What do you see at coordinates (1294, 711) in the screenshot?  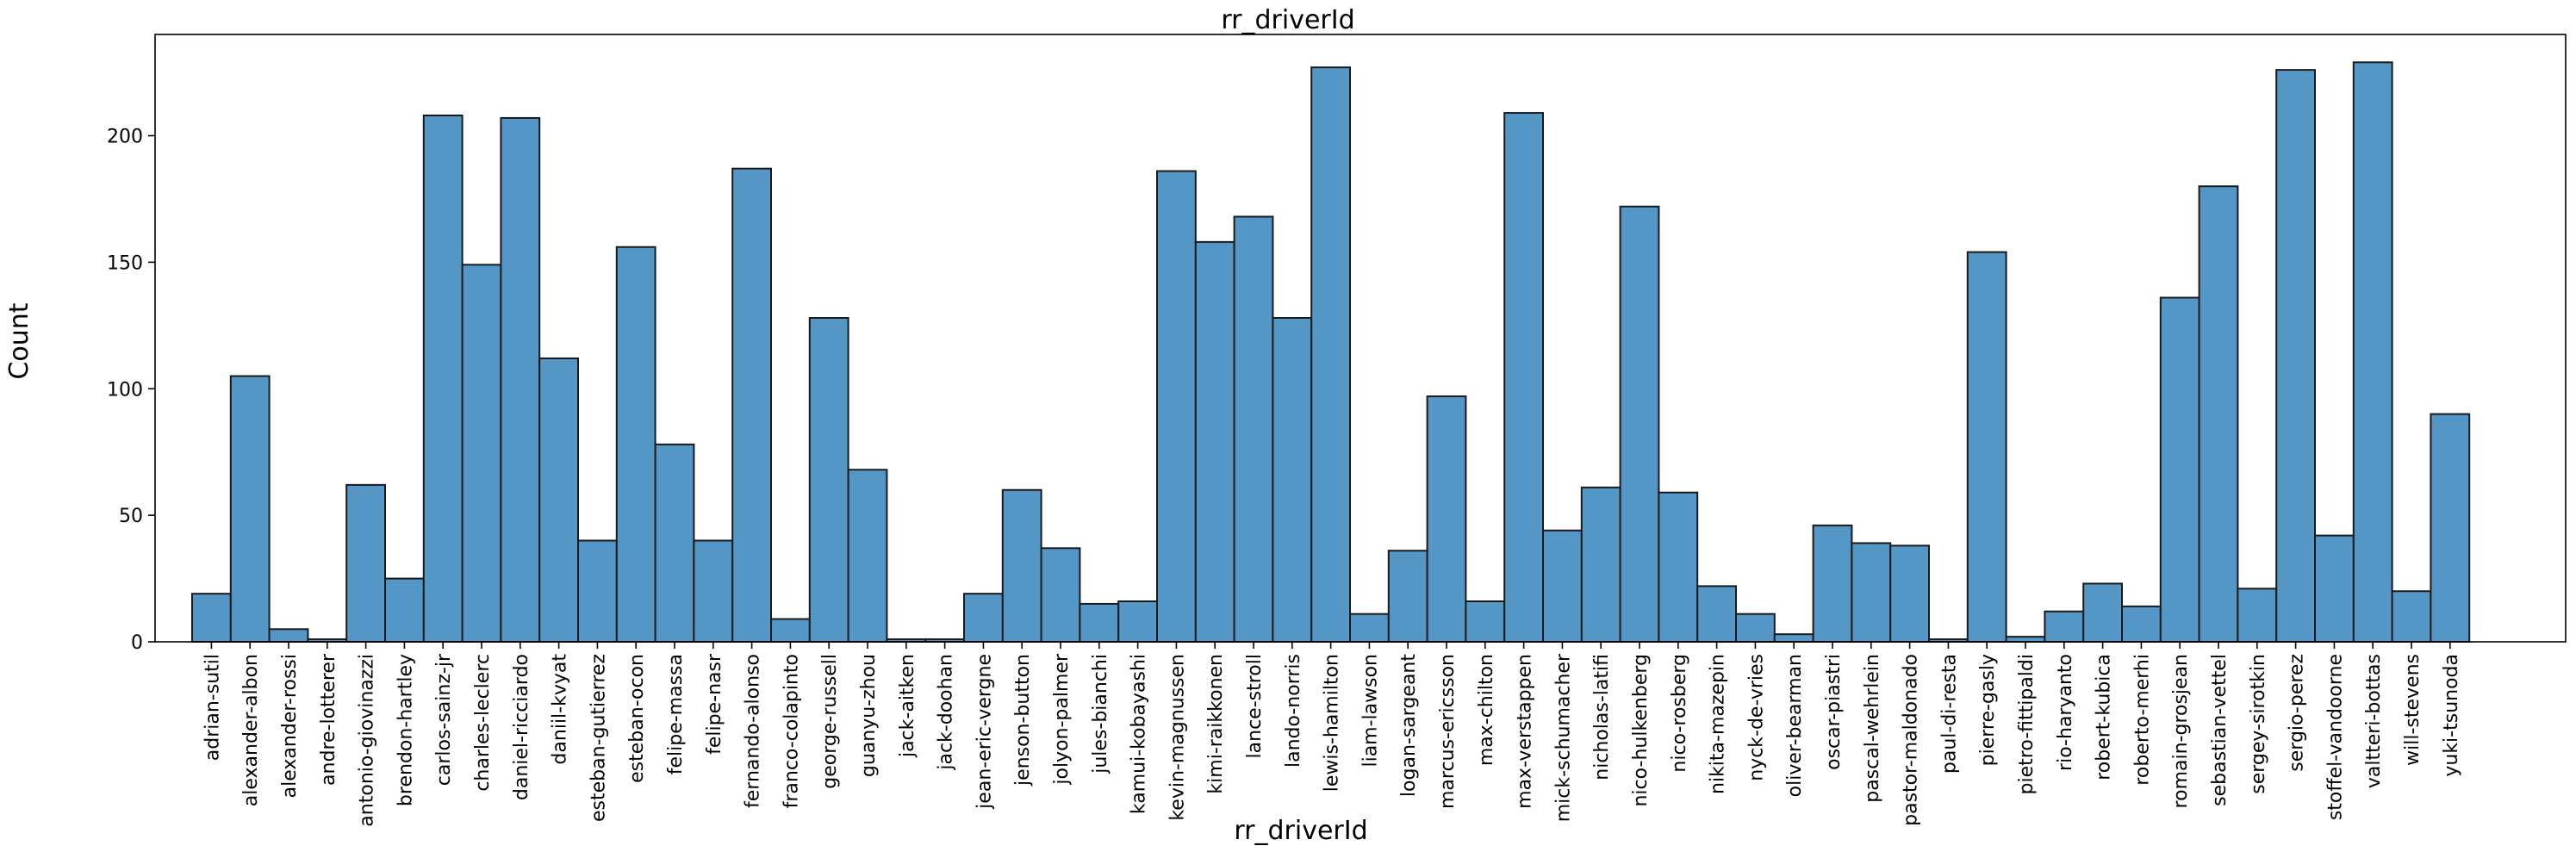 I see `x-tick-label: lando-norris` at bounding box center [1294, 711].